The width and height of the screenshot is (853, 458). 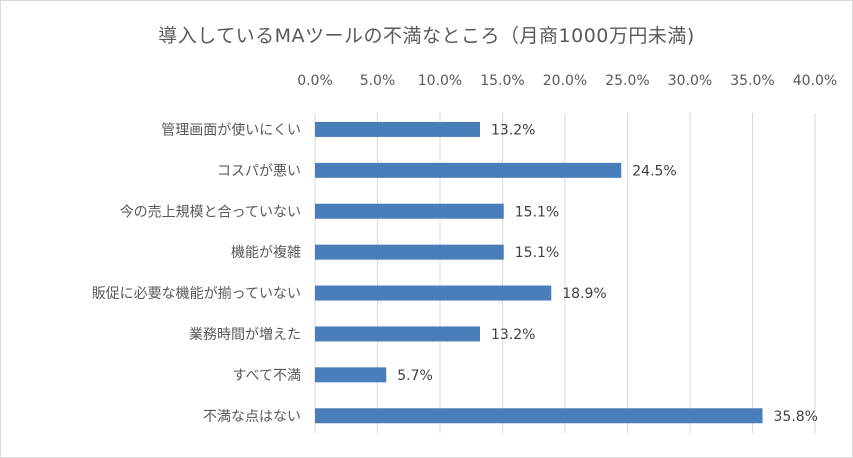 What do you see at coordinates (502, 81) in the screenshot?
I see `x-tick-label: 15.0%` at bounding box center [502, 81].